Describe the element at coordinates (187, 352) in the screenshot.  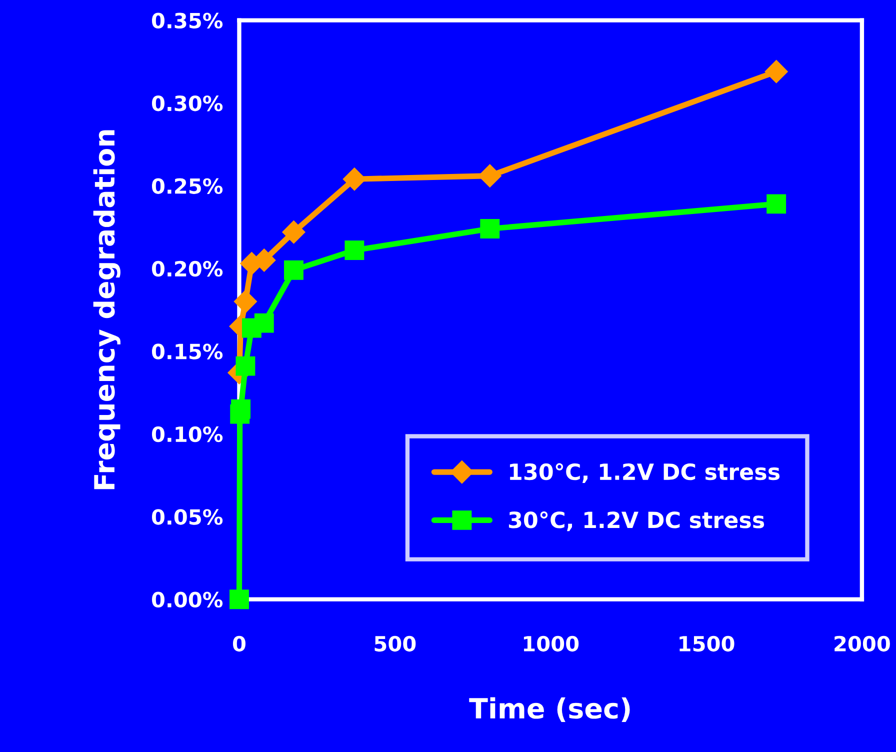
I see `y-tick-label: 0.15%` at that location.